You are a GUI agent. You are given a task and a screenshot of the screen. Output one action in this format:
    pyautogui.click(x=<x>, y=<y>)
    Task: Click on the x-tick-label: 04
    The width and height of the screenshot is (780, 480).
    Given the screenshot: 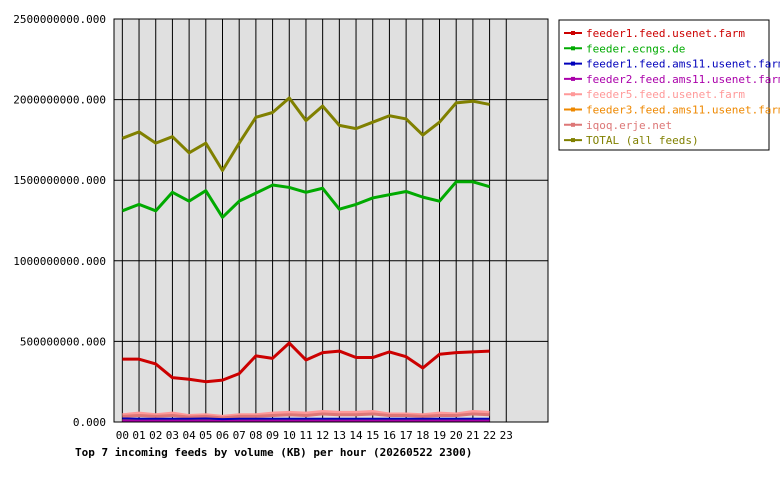 What is the action you would take?
    pyautogui.click(x=189, y=435)
    